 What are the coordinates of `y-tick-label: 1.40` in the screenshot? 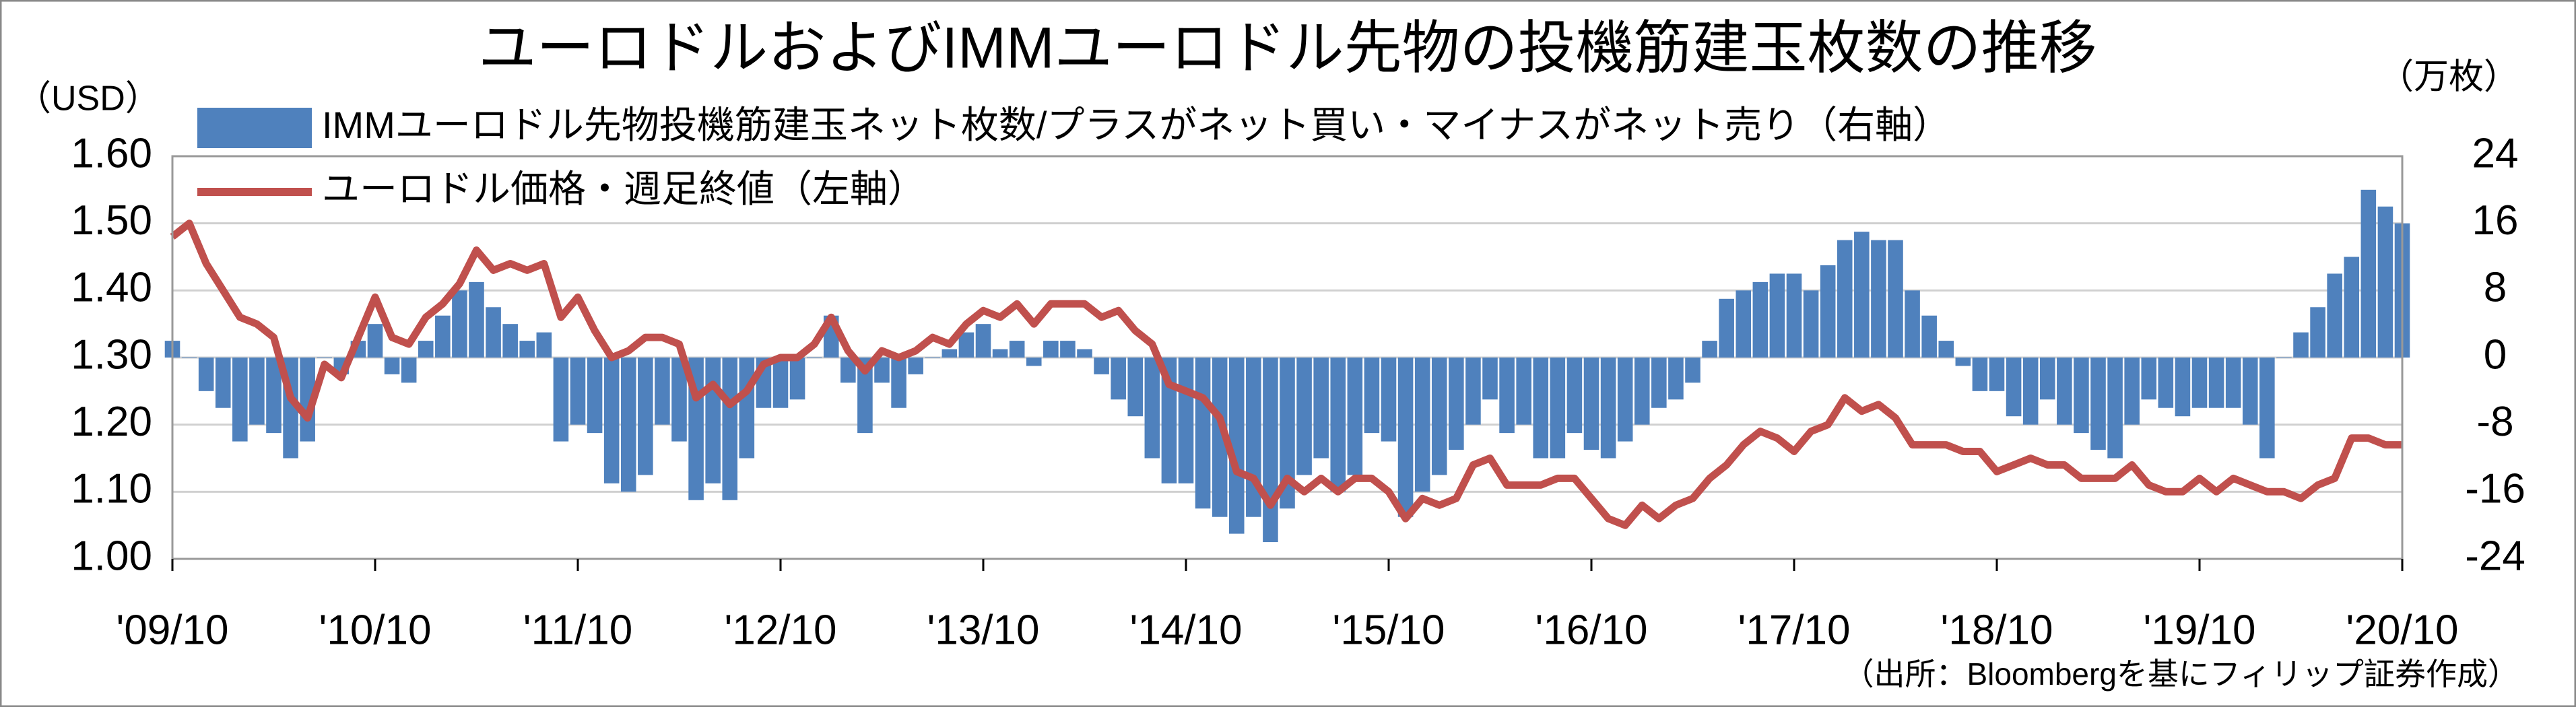 It's located at (111, 288).